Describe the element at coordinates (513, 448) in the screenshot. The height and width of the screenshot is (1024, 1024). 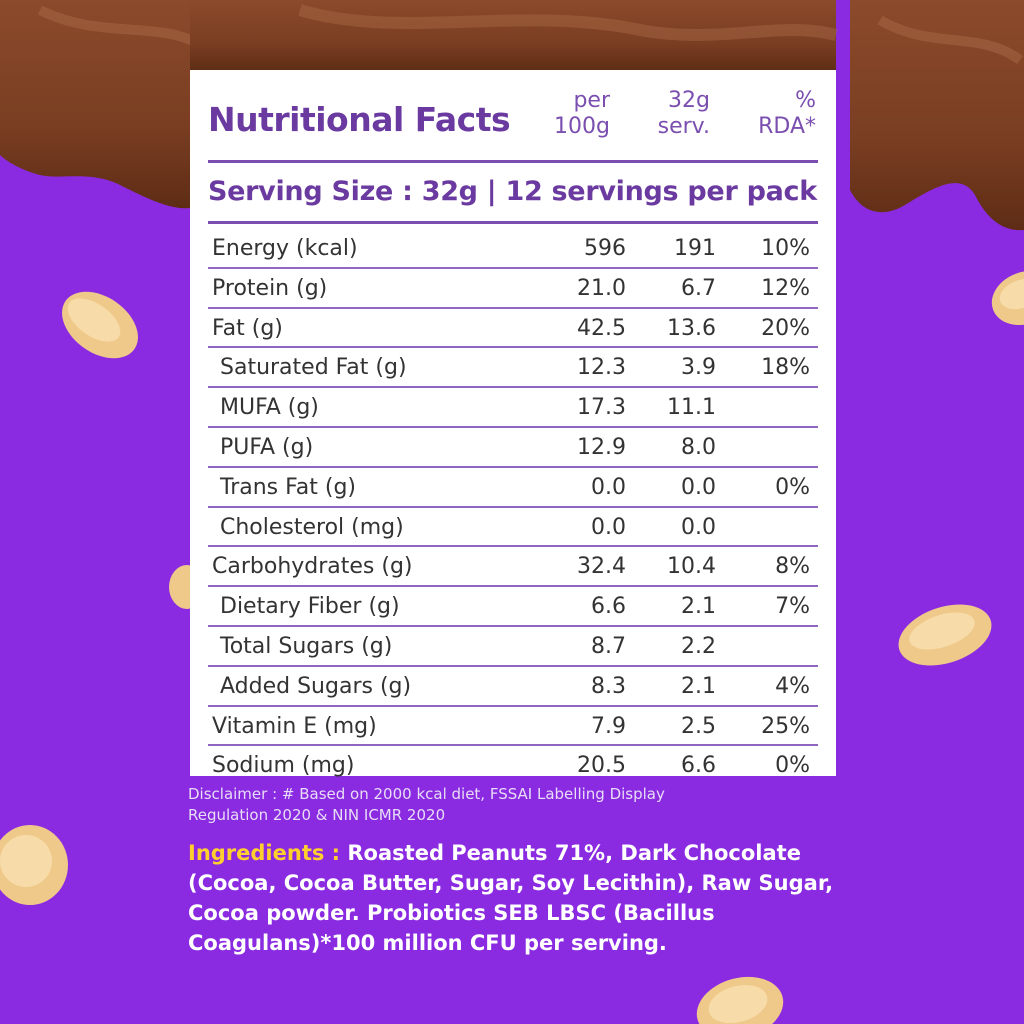
I see `table-row: PUFA (g) 12.9 8.0` at that location.